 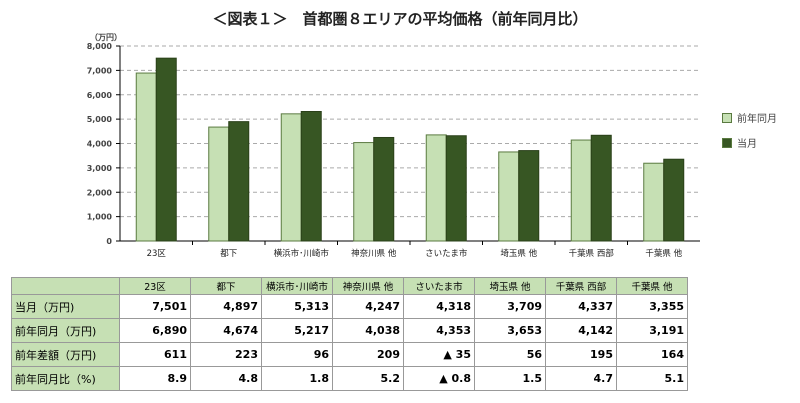 I want to click on legend: 前年同月 当月, so click(x=749, y=135).